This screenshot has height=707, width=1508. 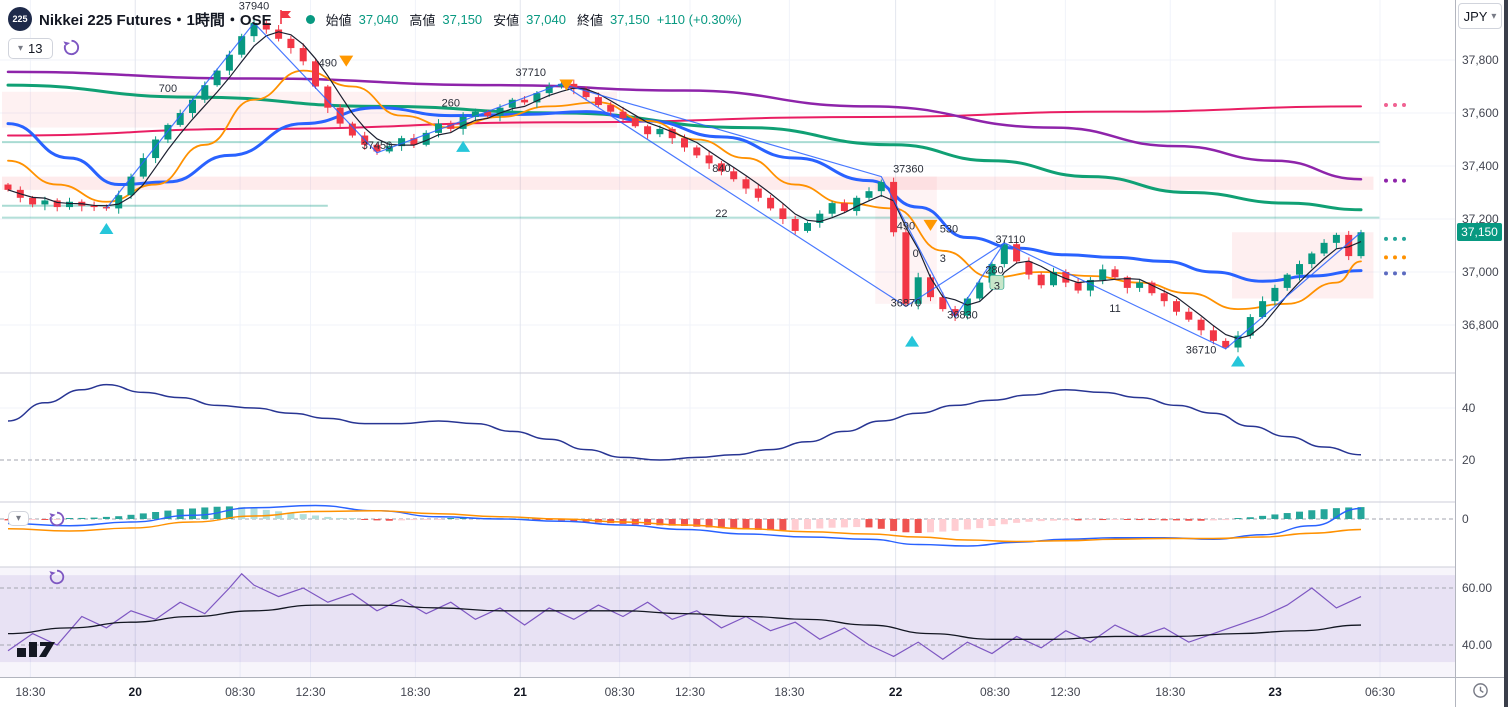 I want to click on axis-corner, so click(x=1480, y=692).